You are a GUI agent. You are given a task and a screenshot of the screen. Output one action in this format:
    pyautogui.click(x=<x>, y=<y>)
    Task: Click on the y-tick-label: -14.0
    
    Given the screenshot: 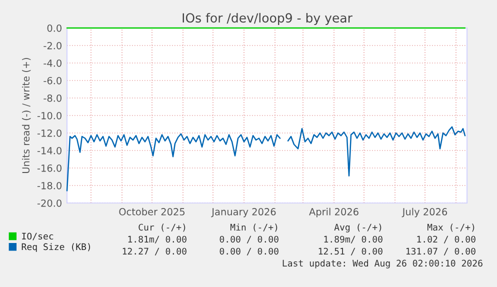 What is the action you would take?
    pyautogui.click(x=49, y=150)
    